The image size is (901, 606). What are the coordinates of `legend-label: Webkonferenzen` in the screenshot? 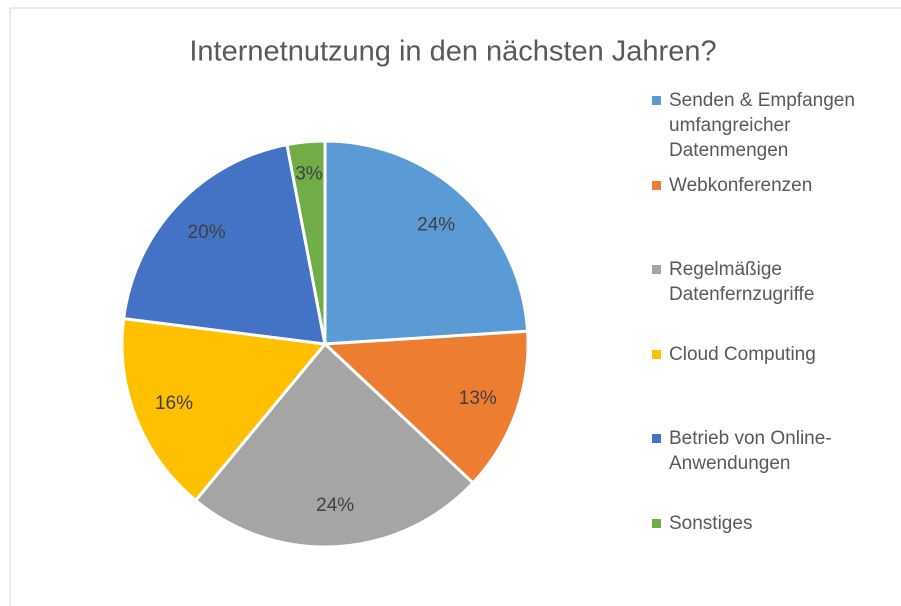 It's located at (741, 185).